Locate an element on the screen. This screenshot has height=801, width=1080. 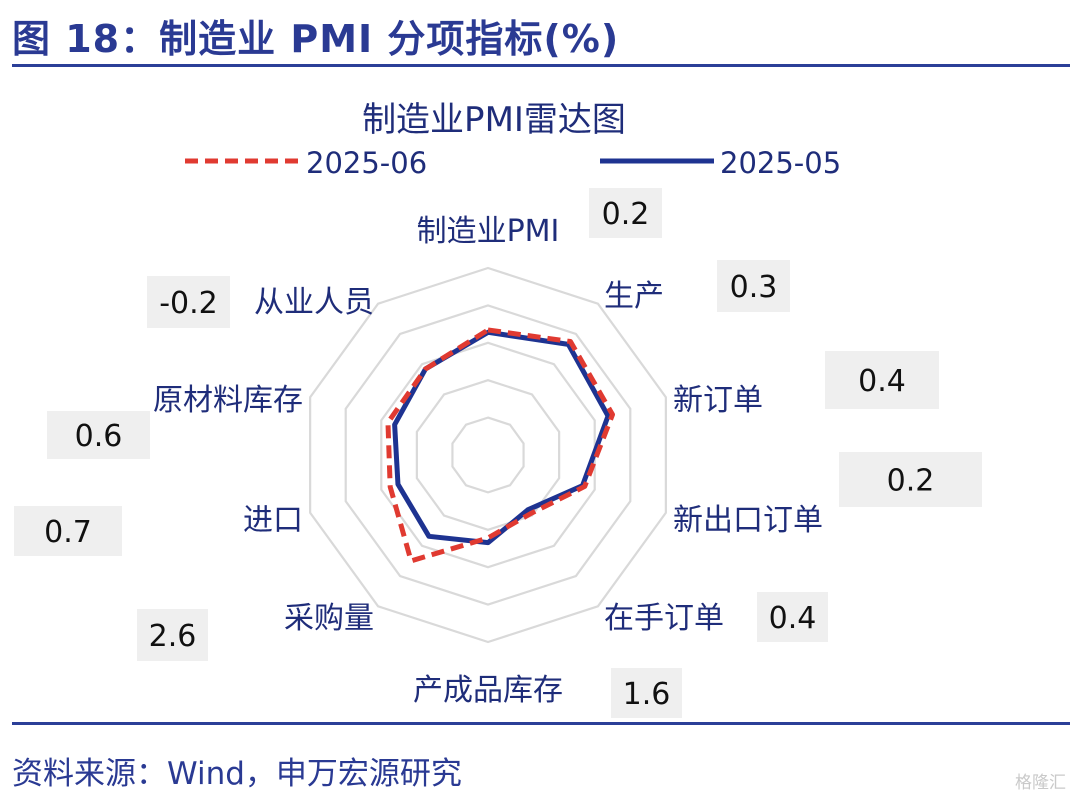
header-rule is located at coordinates (541, 65).